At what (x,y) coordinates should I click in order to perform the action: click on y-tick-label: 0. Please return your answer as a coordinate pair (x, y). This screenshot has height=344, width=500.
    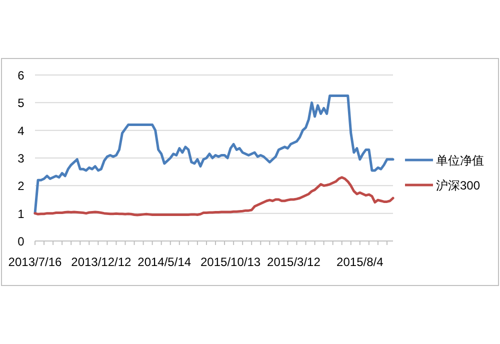
    Looking at the image, I should click on (21, 241).